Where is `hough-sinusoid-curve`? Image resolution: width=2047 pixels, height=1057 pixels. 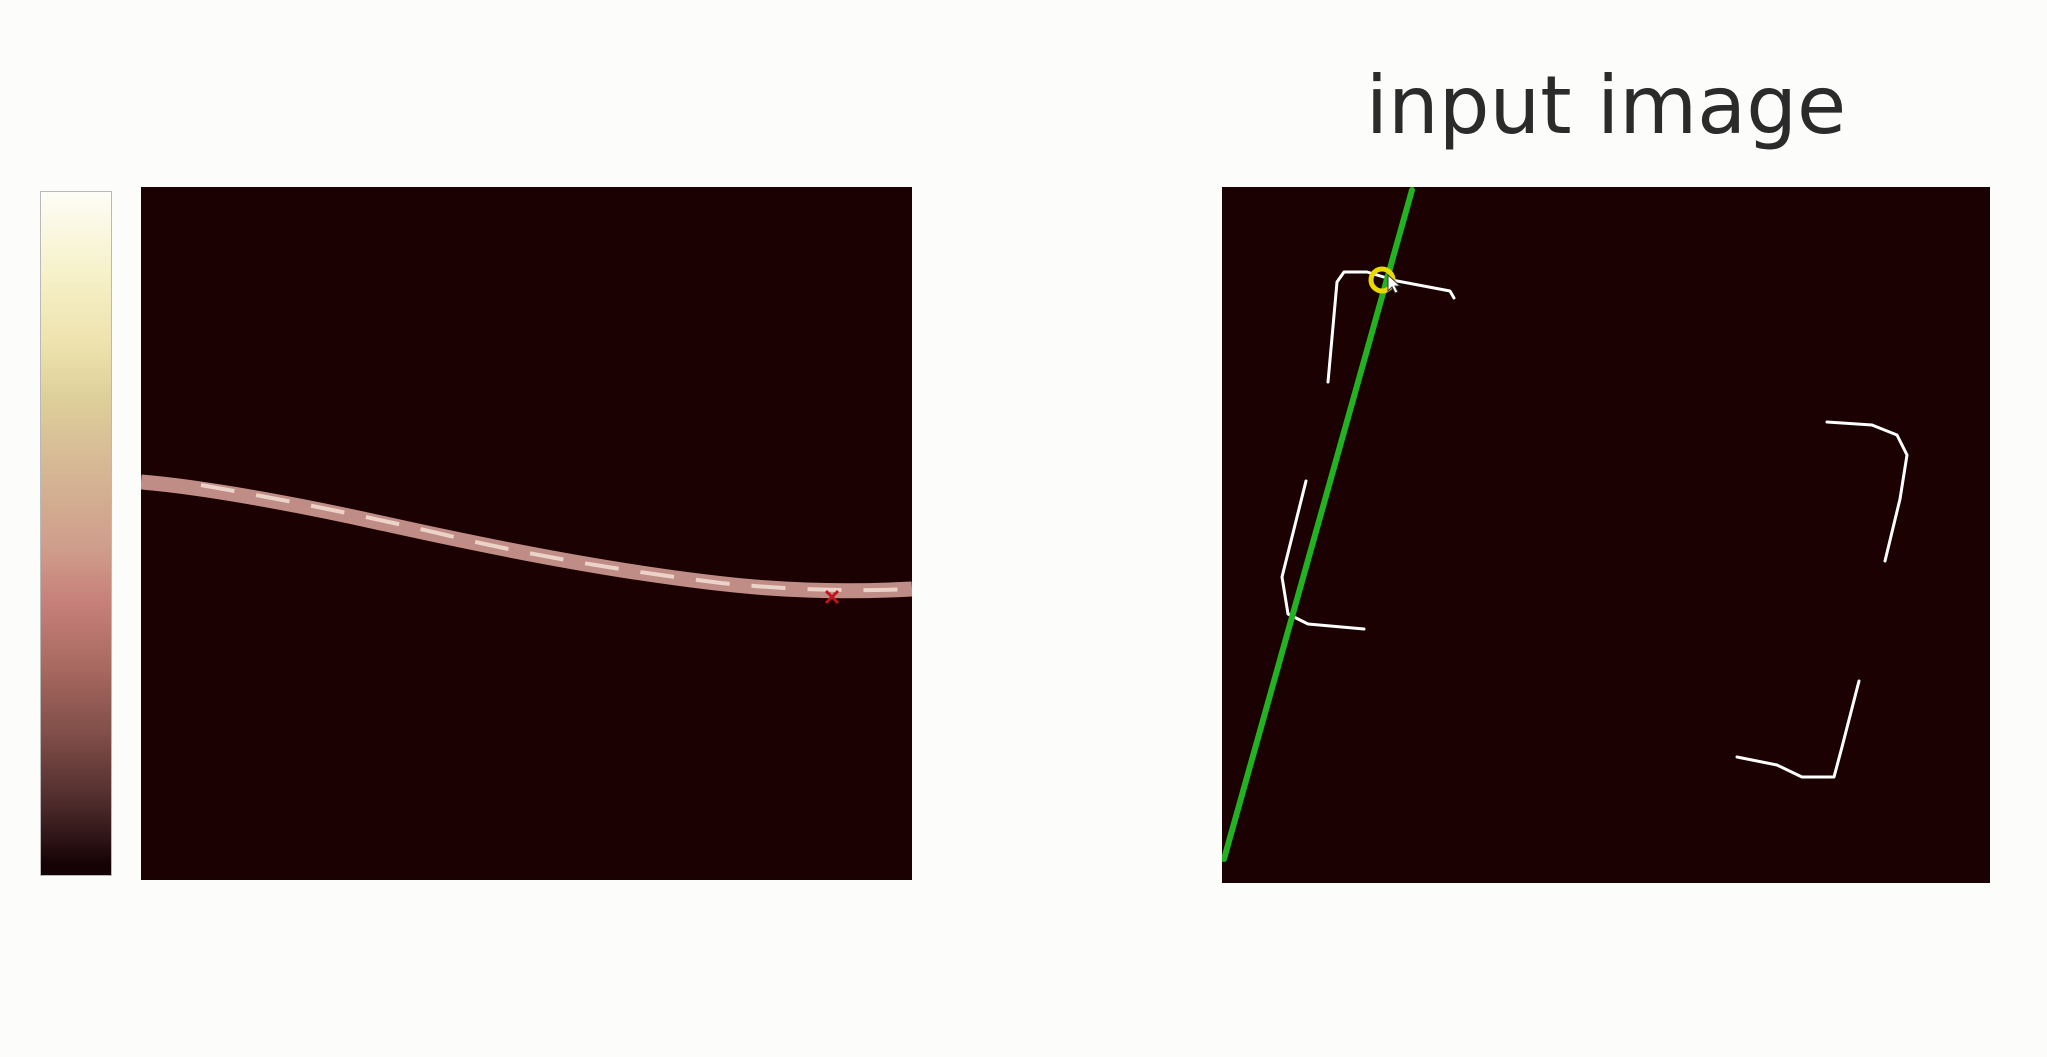
hough-sinusoid-curve is located at coordinates (526, 536).